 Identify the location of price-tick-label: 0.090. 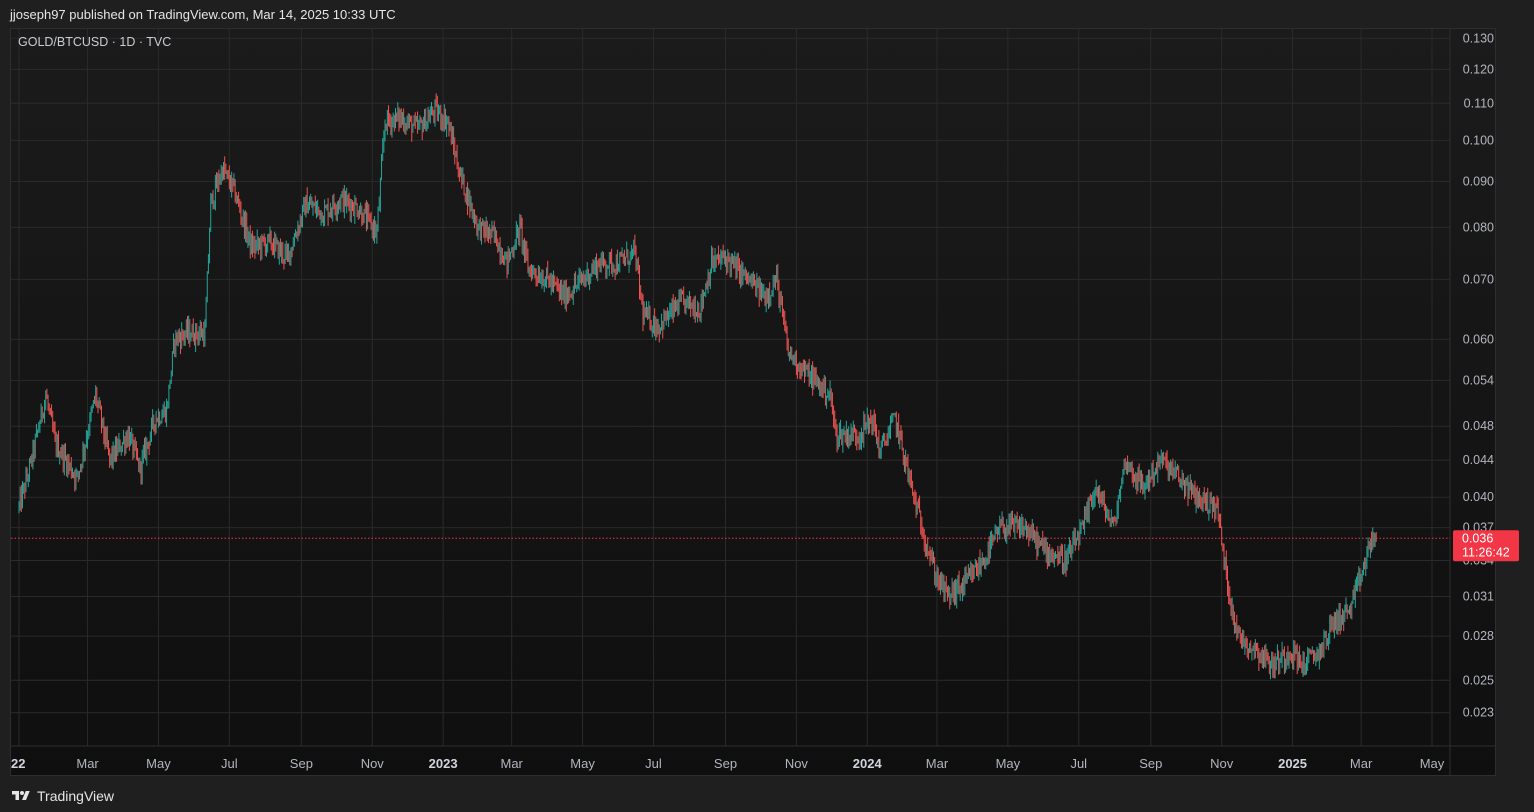
(1478, 181).